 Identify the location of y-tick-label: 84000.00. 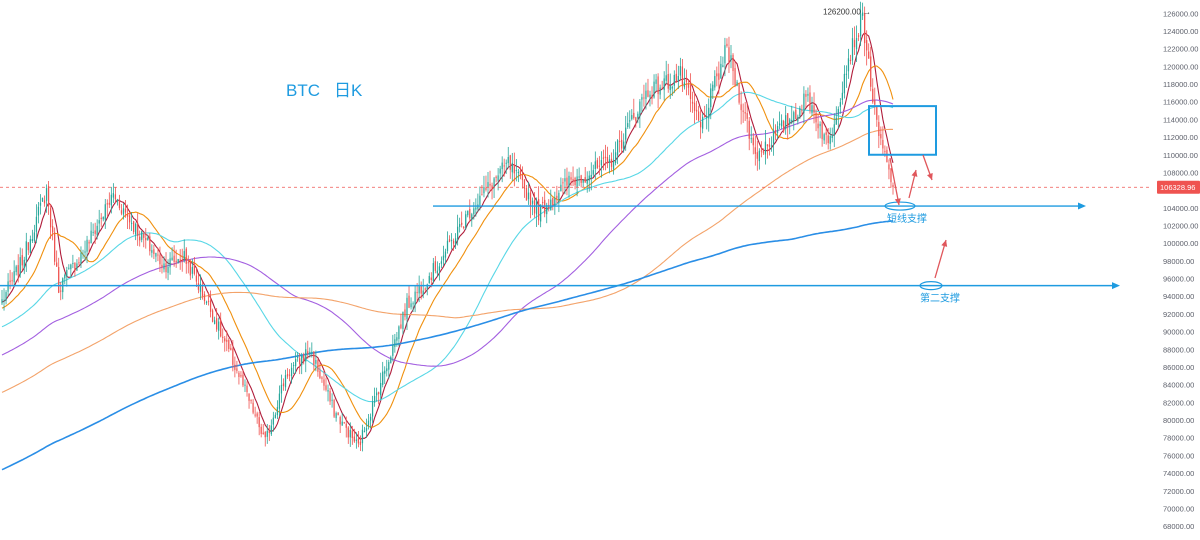
(1178, 385).